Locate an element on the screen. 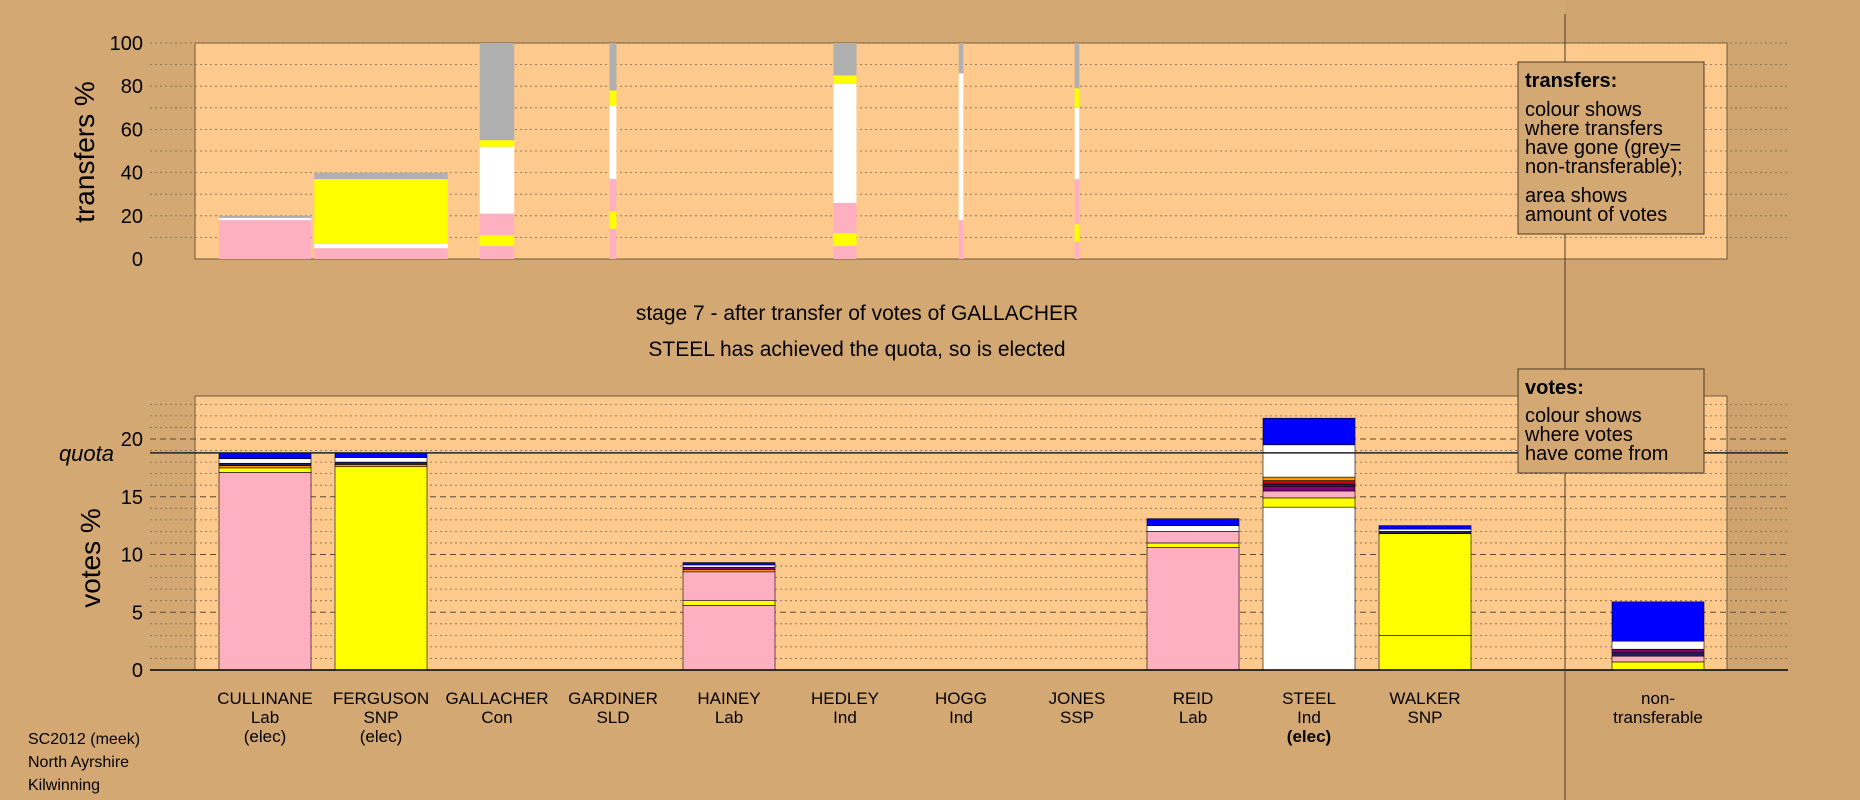 Image resolution: width=1860 pixels, height=800 pixels. transfers-legend-heading: transfers: is located at coordinates (1571, 81).